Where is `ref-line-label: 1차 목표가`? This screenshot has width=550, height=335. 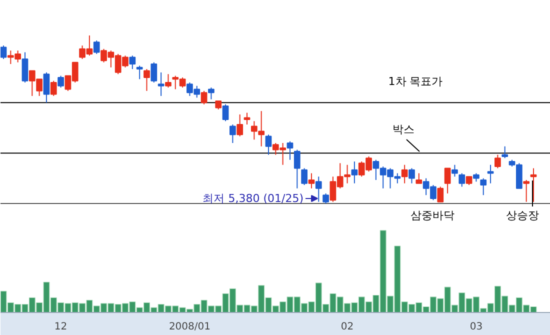 ref-line-label: 1차 목표가 is located at coordinates (415, 81).